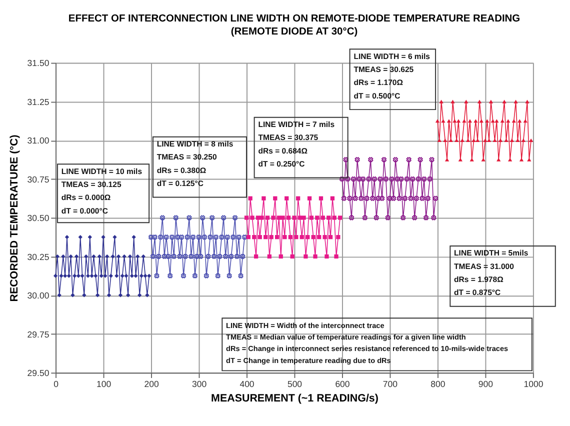  What do you see at coordinates (38, 101) in the screenshot?
I see `y-tick-label: 31.25` at bounding box center [38, 101].